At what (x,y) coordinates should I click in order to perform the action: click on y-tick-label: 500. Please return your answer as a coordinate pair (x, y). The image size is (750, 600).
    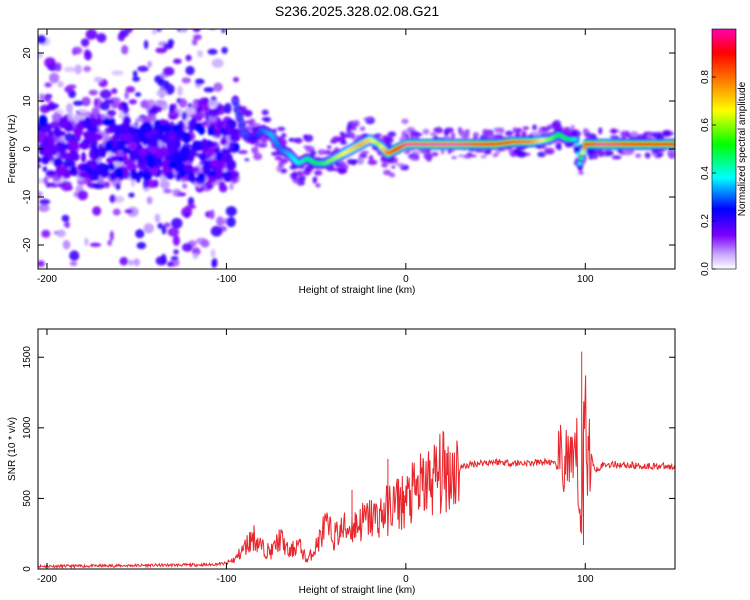
    Looking at the image, I should click on (27, 498).